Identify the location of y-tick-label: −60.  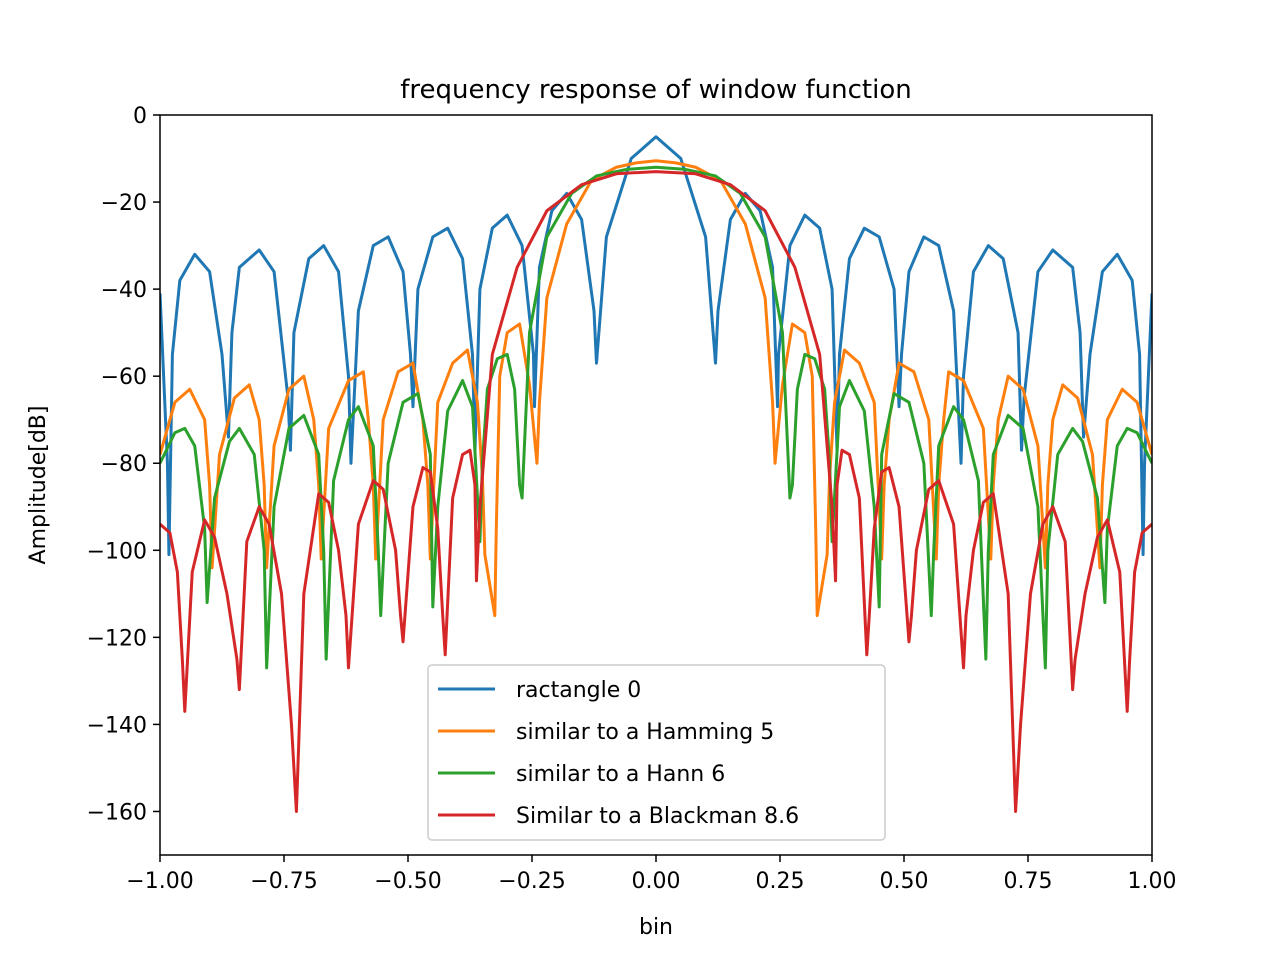
(124, 377).